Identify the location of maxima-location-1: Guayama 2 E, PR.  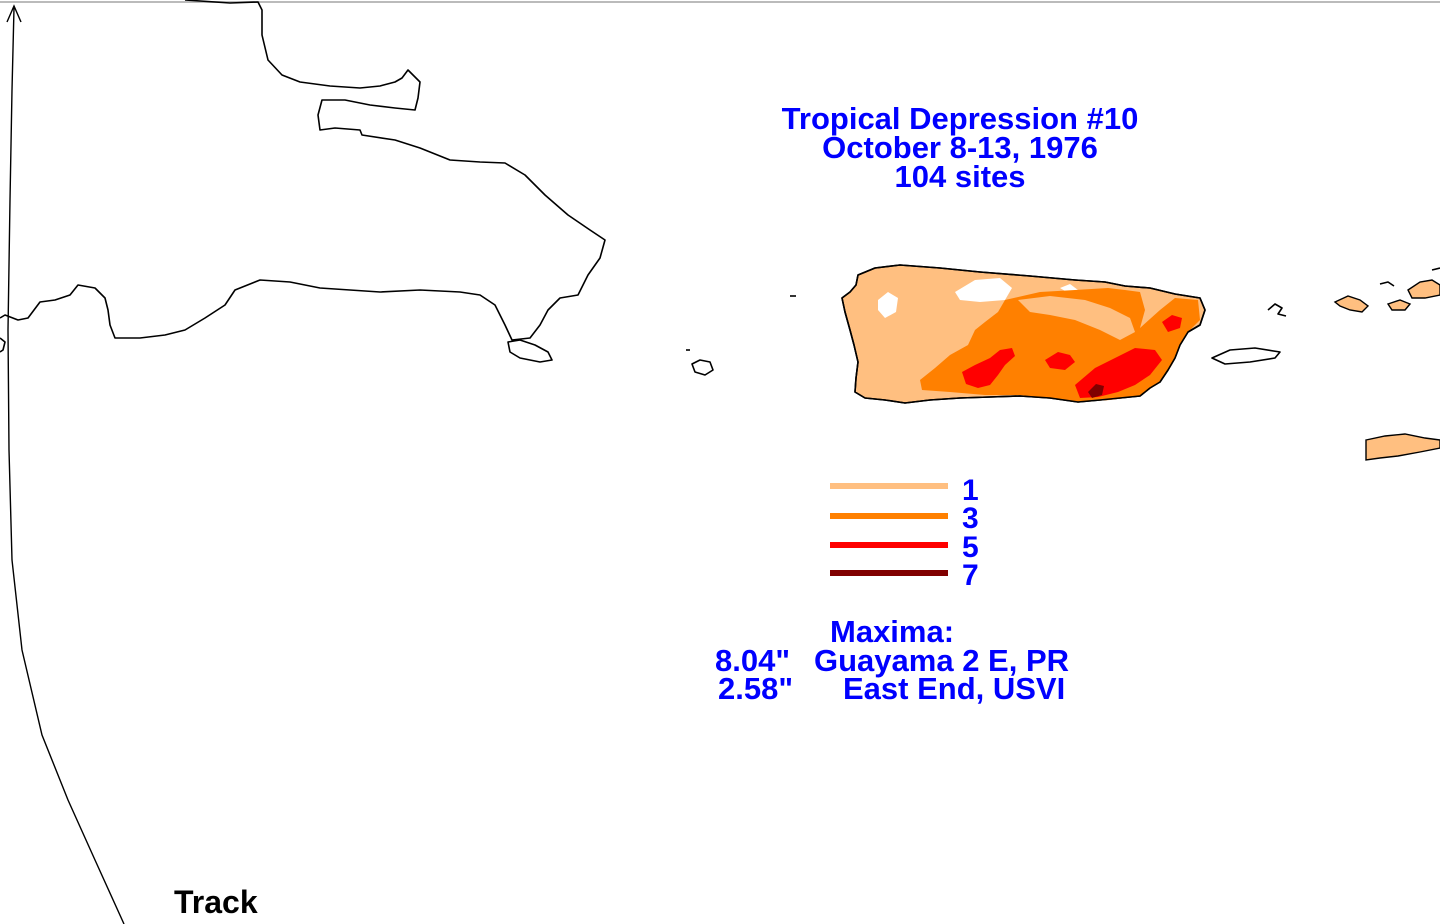
(941, 660).